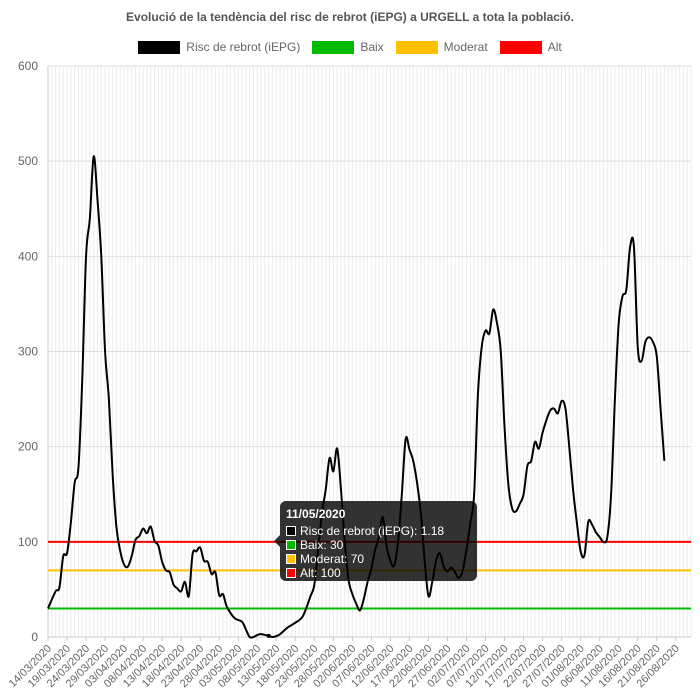  I want to click on chart-legend: Risc de rebrot (iEPG) Baix Moderat Alt, so click(350, 47).